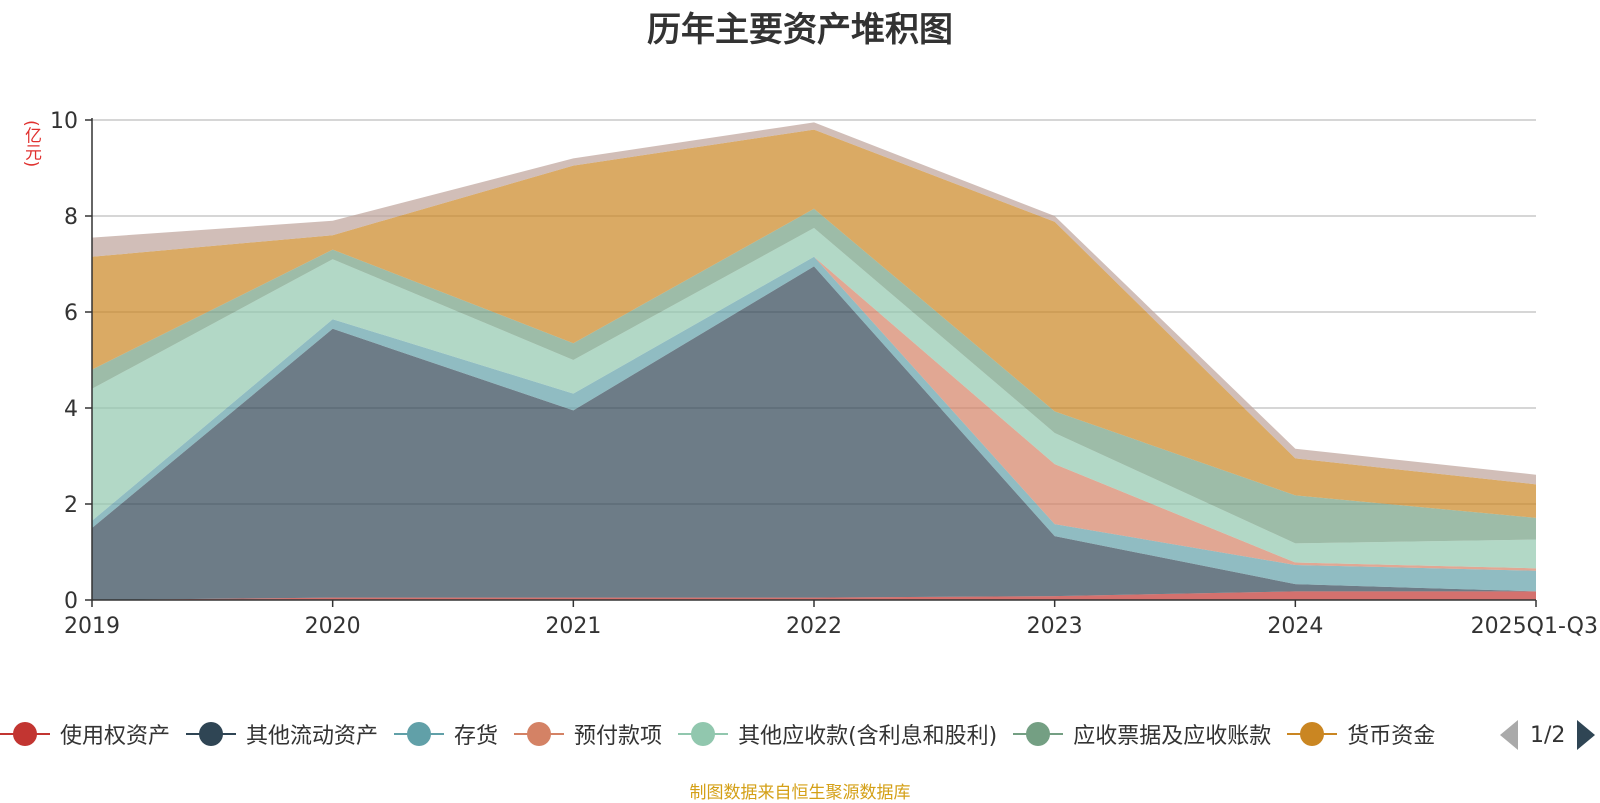  Describe the element at coordinates (1391, 736) in the screenshot. I see `legend-label: 货币资金` at that location.